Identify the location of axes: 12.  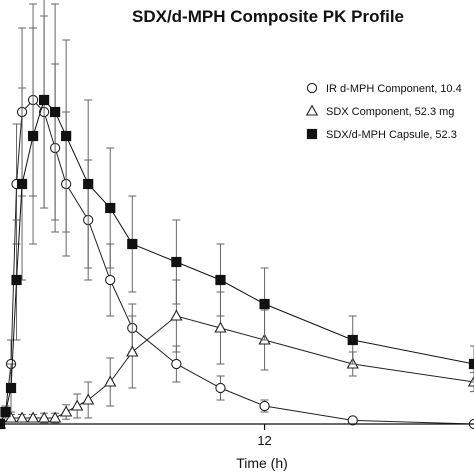
(237, 435).